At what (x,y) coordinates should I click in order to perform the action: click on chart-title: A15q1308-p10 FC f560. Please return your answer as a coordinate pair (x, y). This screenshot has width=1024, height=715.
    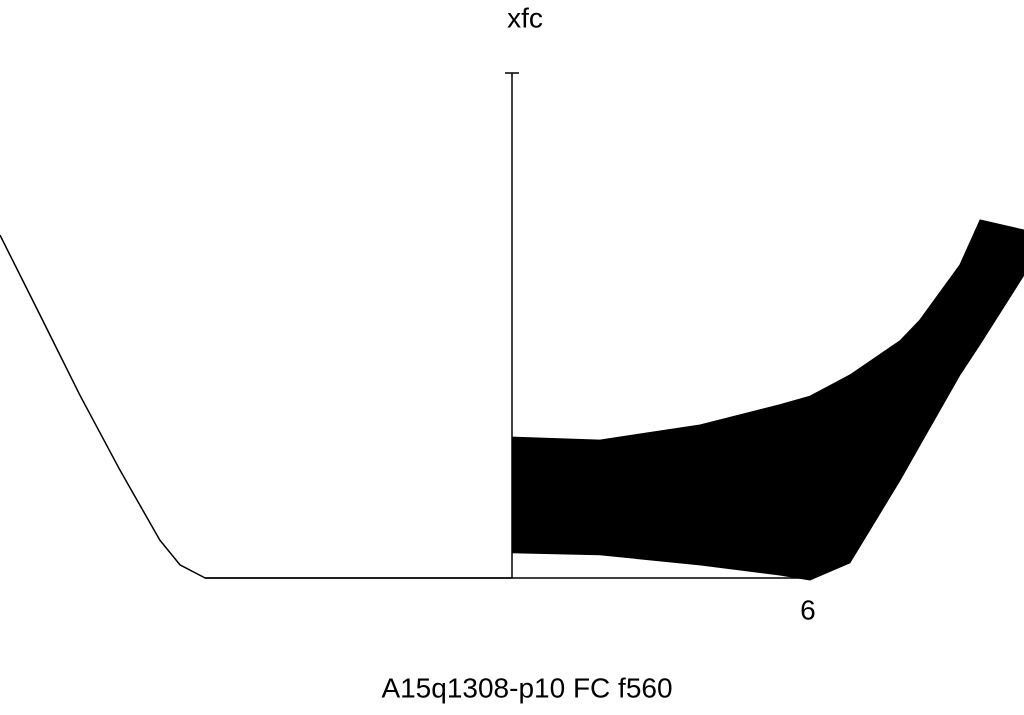
    Looking at the image, I should click on (526, 687).